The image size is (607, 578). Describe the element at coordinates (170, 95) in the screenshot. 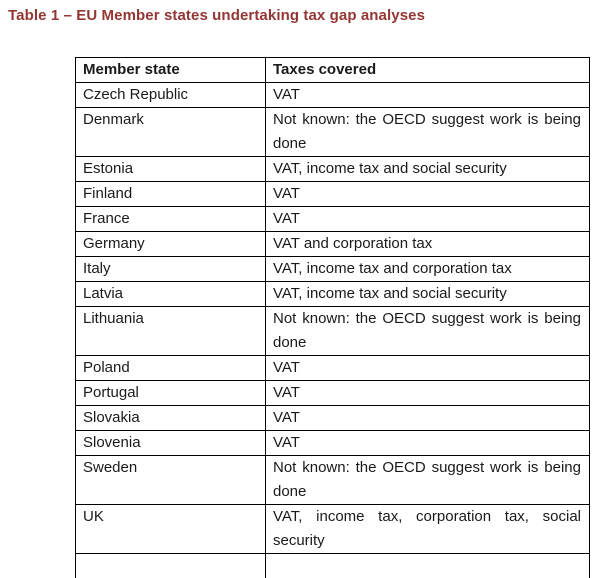

I see `member-state-cell: Czech Republic` at that location.